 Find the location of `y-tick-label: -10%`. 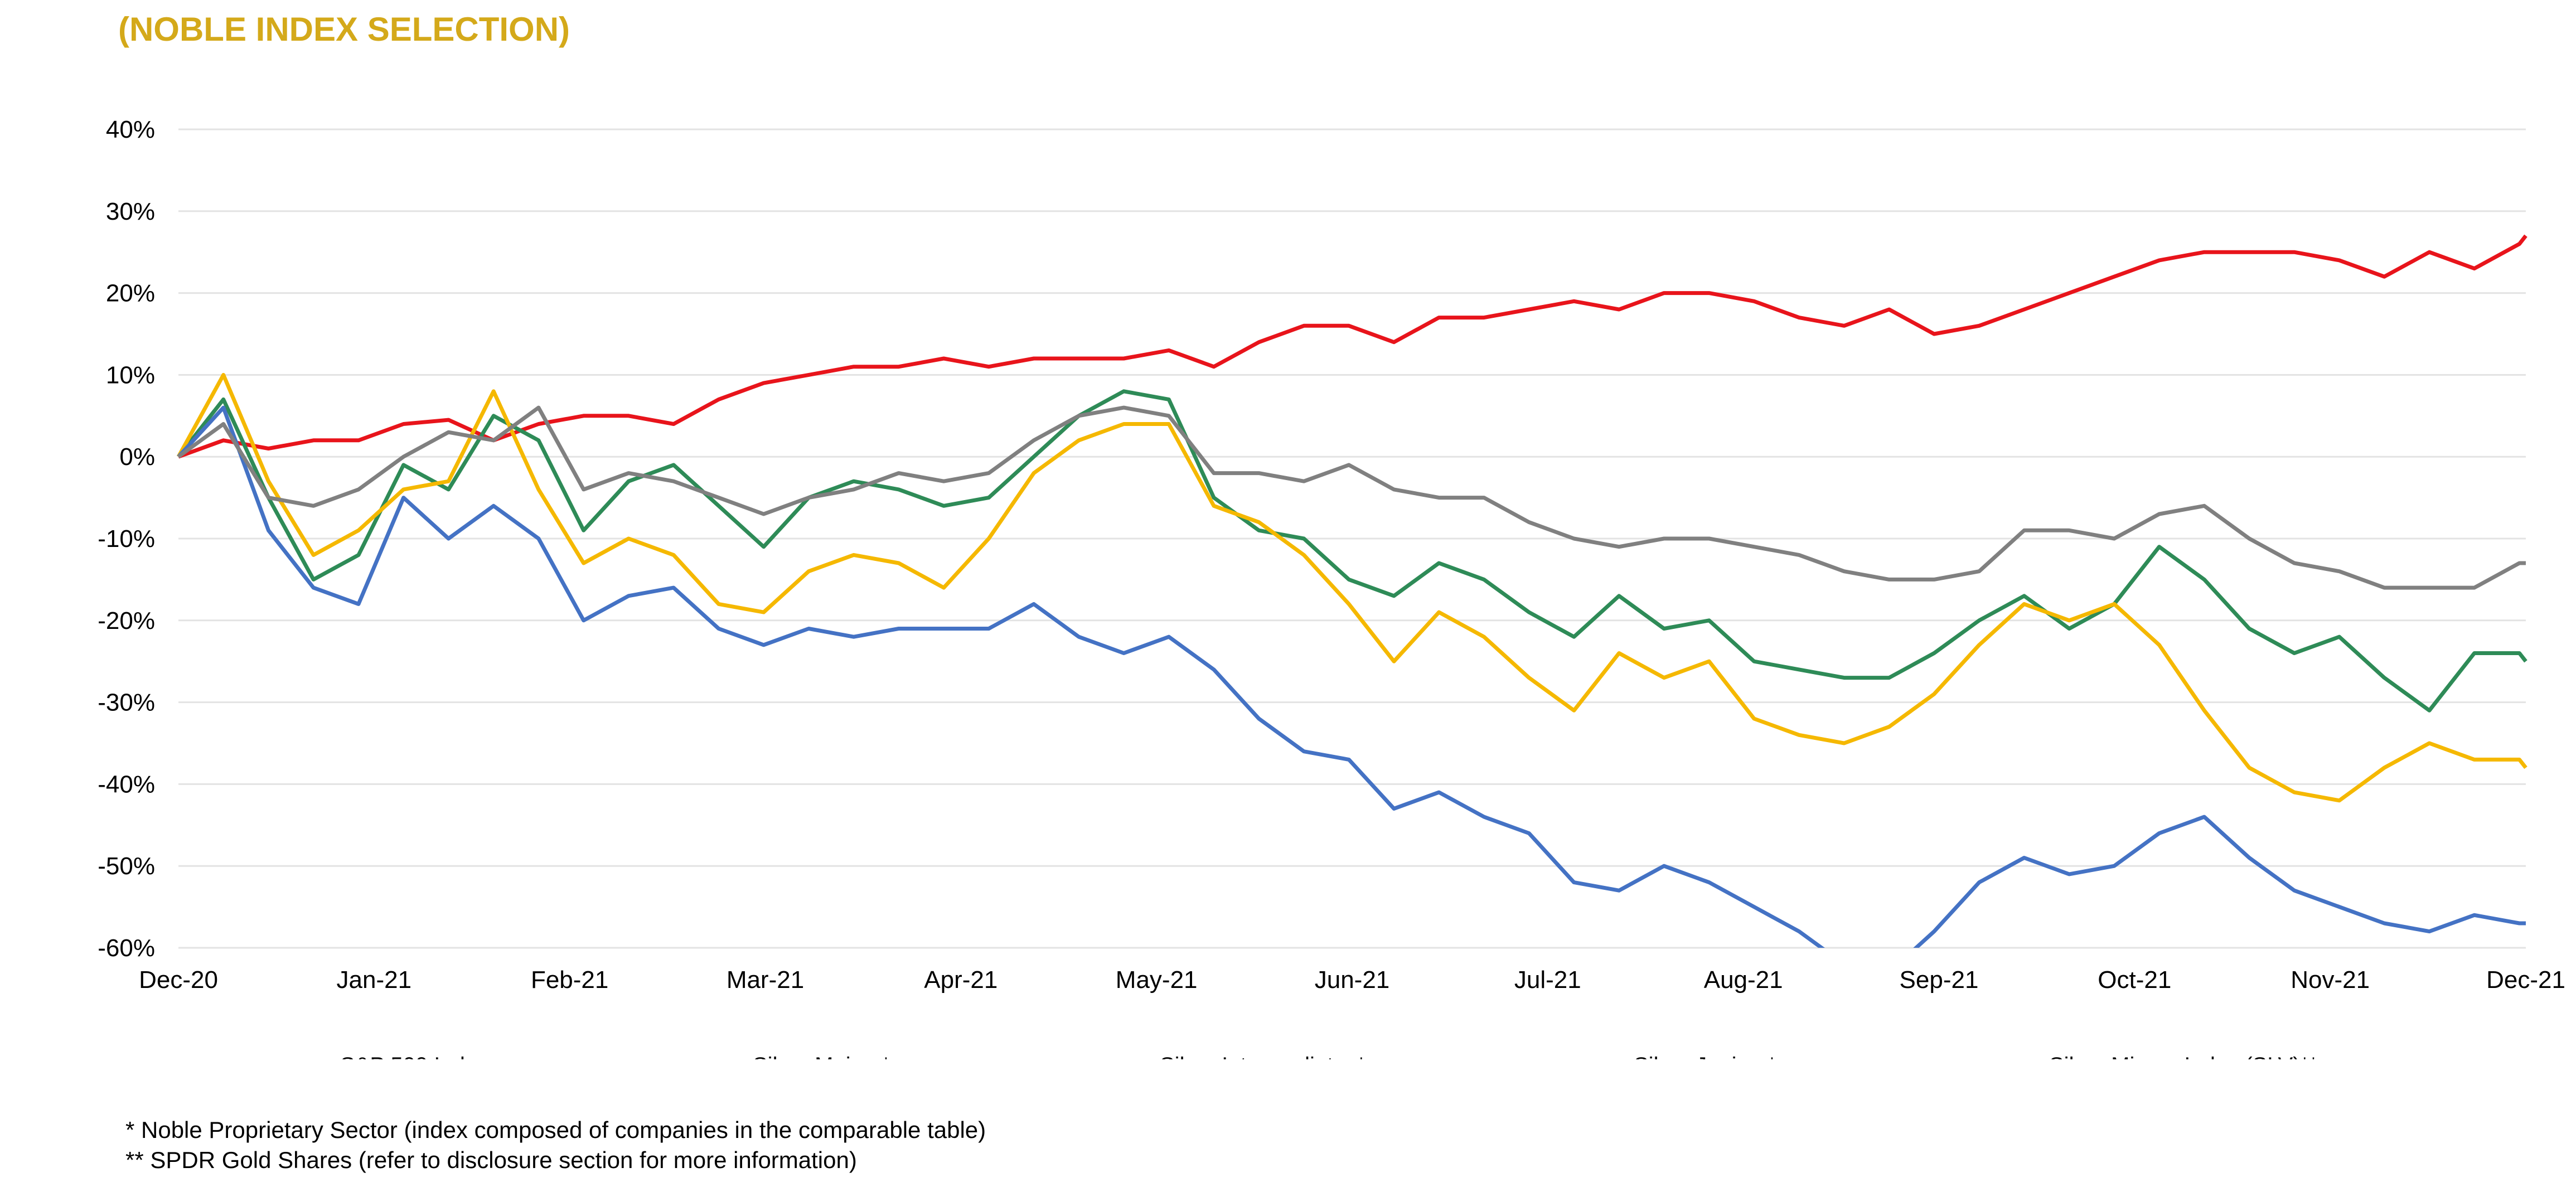

y-tick-label: -10% is located at coordinates (127, 539).